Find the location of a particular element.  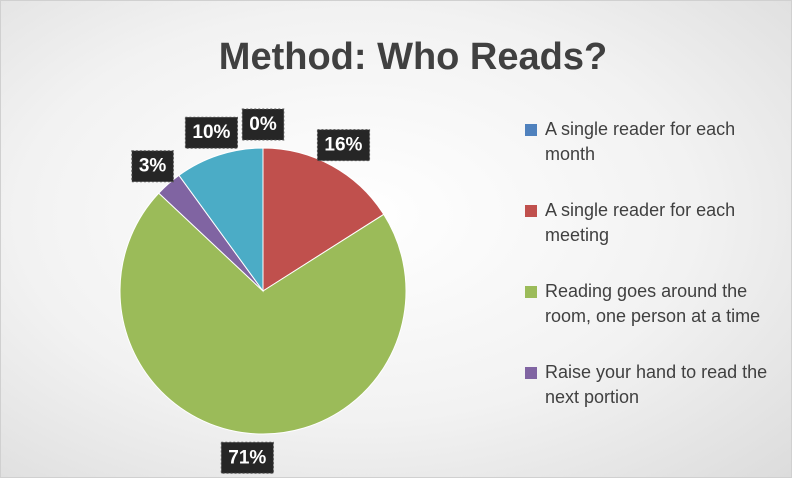

data-label: 16% is located at coordinates (343, 145).